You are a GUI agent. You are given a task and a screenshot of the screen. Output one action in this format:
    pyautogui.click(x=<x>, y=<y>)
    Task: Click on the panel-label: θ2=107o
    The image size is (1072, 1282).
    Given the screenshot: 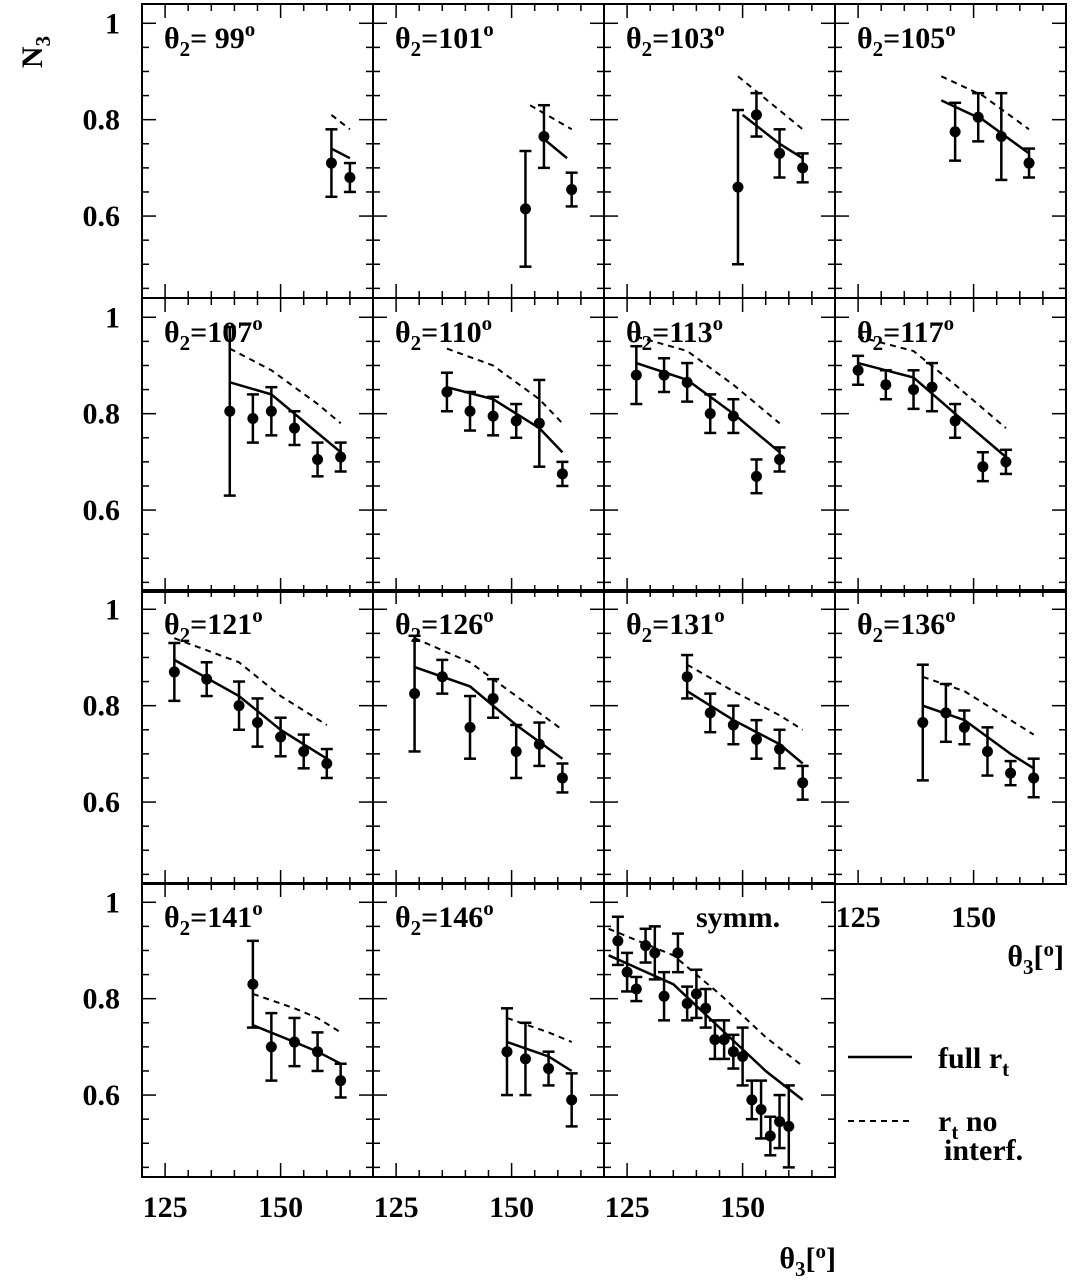 What is the action you would take?
    pyautogui.click(x=213, y=333)
    